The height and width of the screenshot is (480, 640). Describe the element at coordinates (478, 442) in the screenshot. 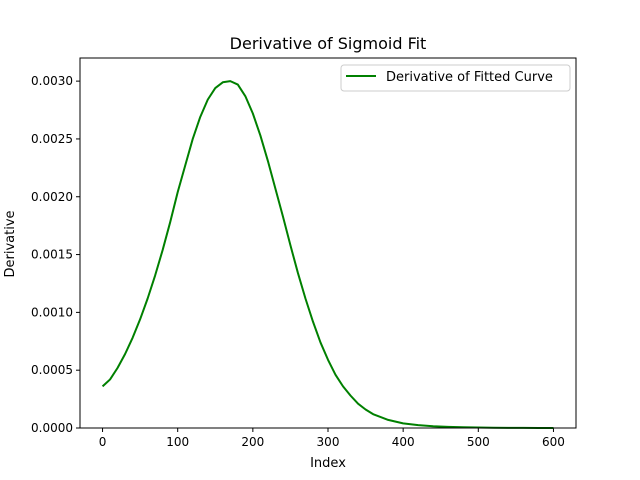

I see `x-tick-label: 500` at that location.